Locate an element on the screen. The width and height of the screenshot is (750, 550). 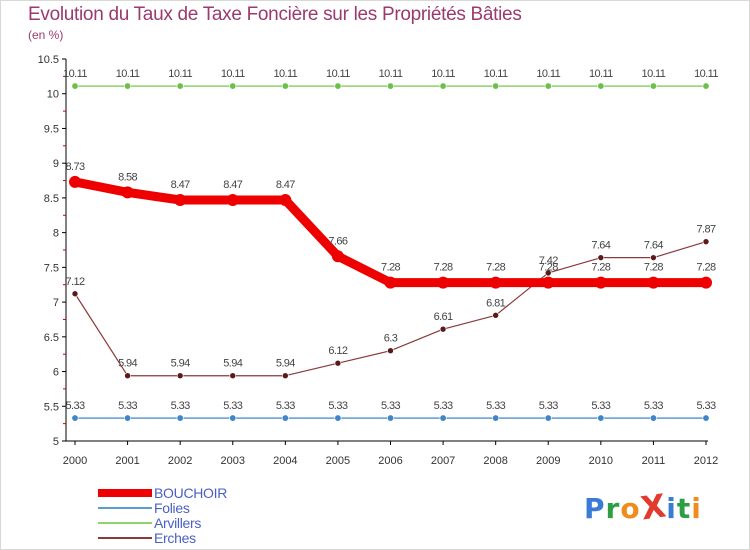
y-tick-label: 8 is located at coordinates (56, 234).